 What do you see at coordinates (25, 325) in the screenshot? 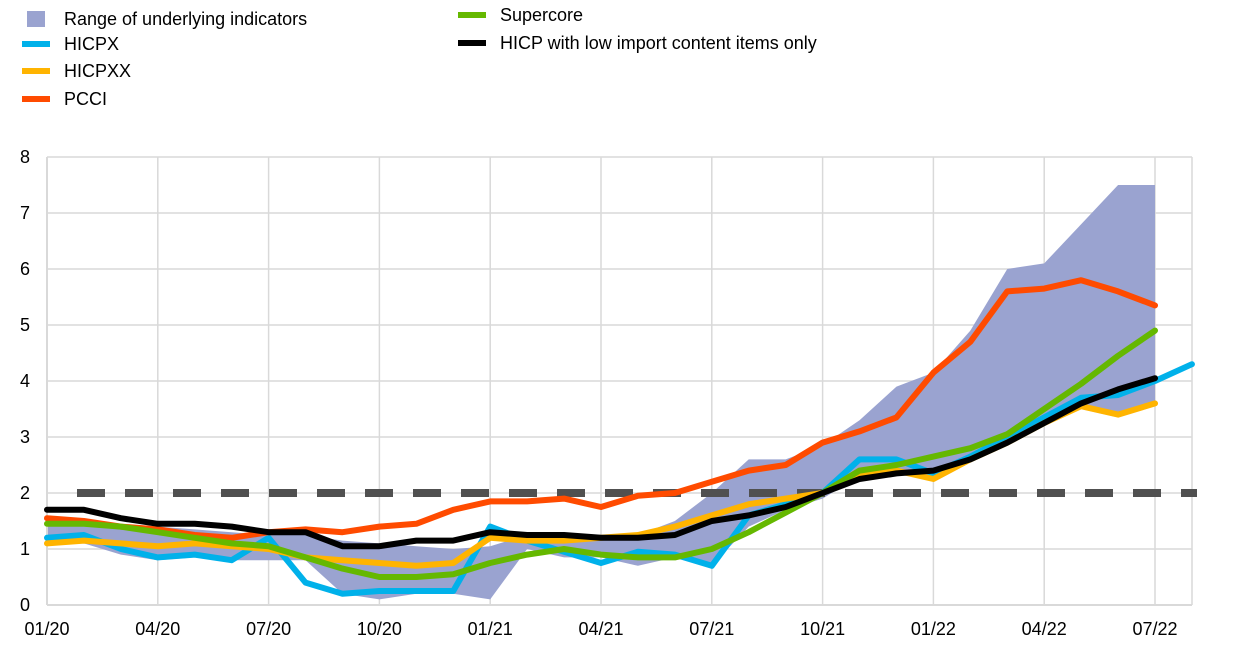
I see `y-tick-label: 5` at bounding box center [25, 325].